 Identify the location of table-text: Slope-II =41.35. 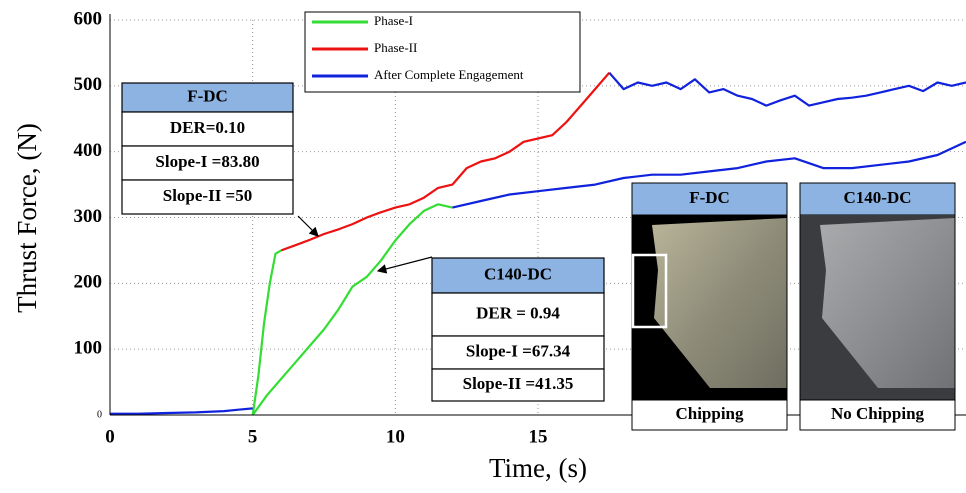
(518, 383).